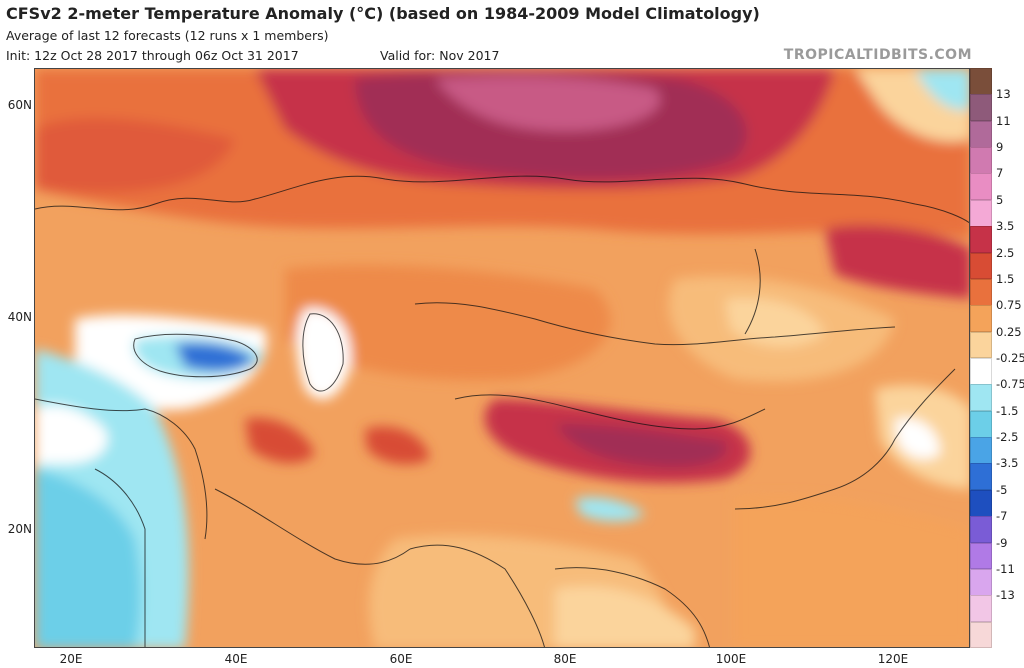 This screenshot has width=1024, height=668. I want to click on lat-label-20n: 20N, so click(19, 529).